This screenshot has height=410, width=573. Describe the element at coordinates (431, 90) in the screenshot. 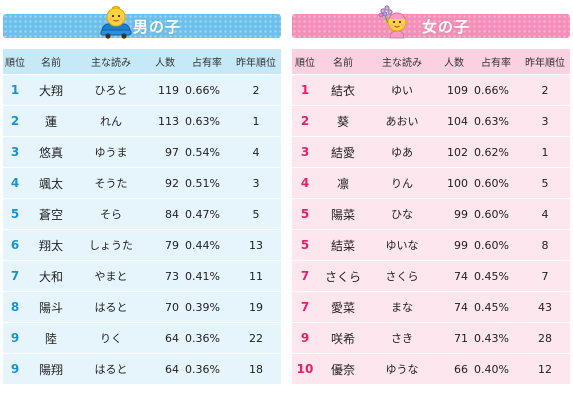

I see `table-row: 1 結衣 ゆい 109 0.66% 2` at that location.